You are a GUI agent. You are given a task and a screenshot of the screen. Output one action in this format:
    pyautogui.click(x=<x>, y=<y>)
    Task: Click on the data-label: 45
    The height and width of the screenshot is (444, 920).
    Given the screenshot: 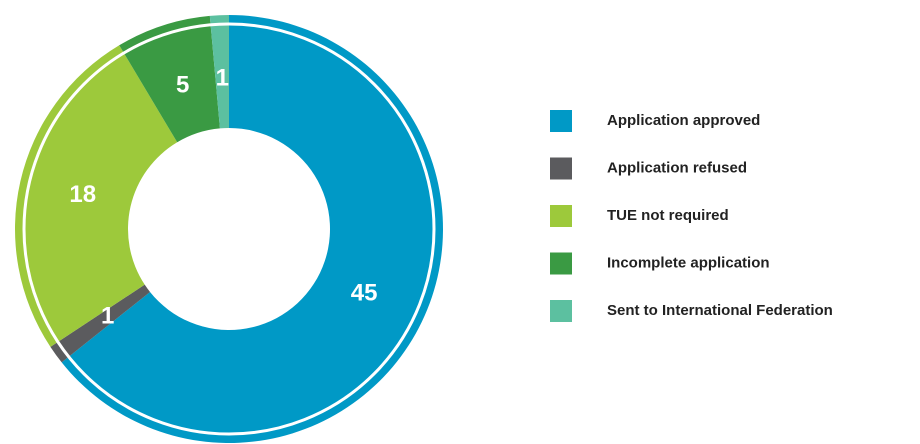 What is the action you would take?
    pyautogui.click(x=364, y=292)
    